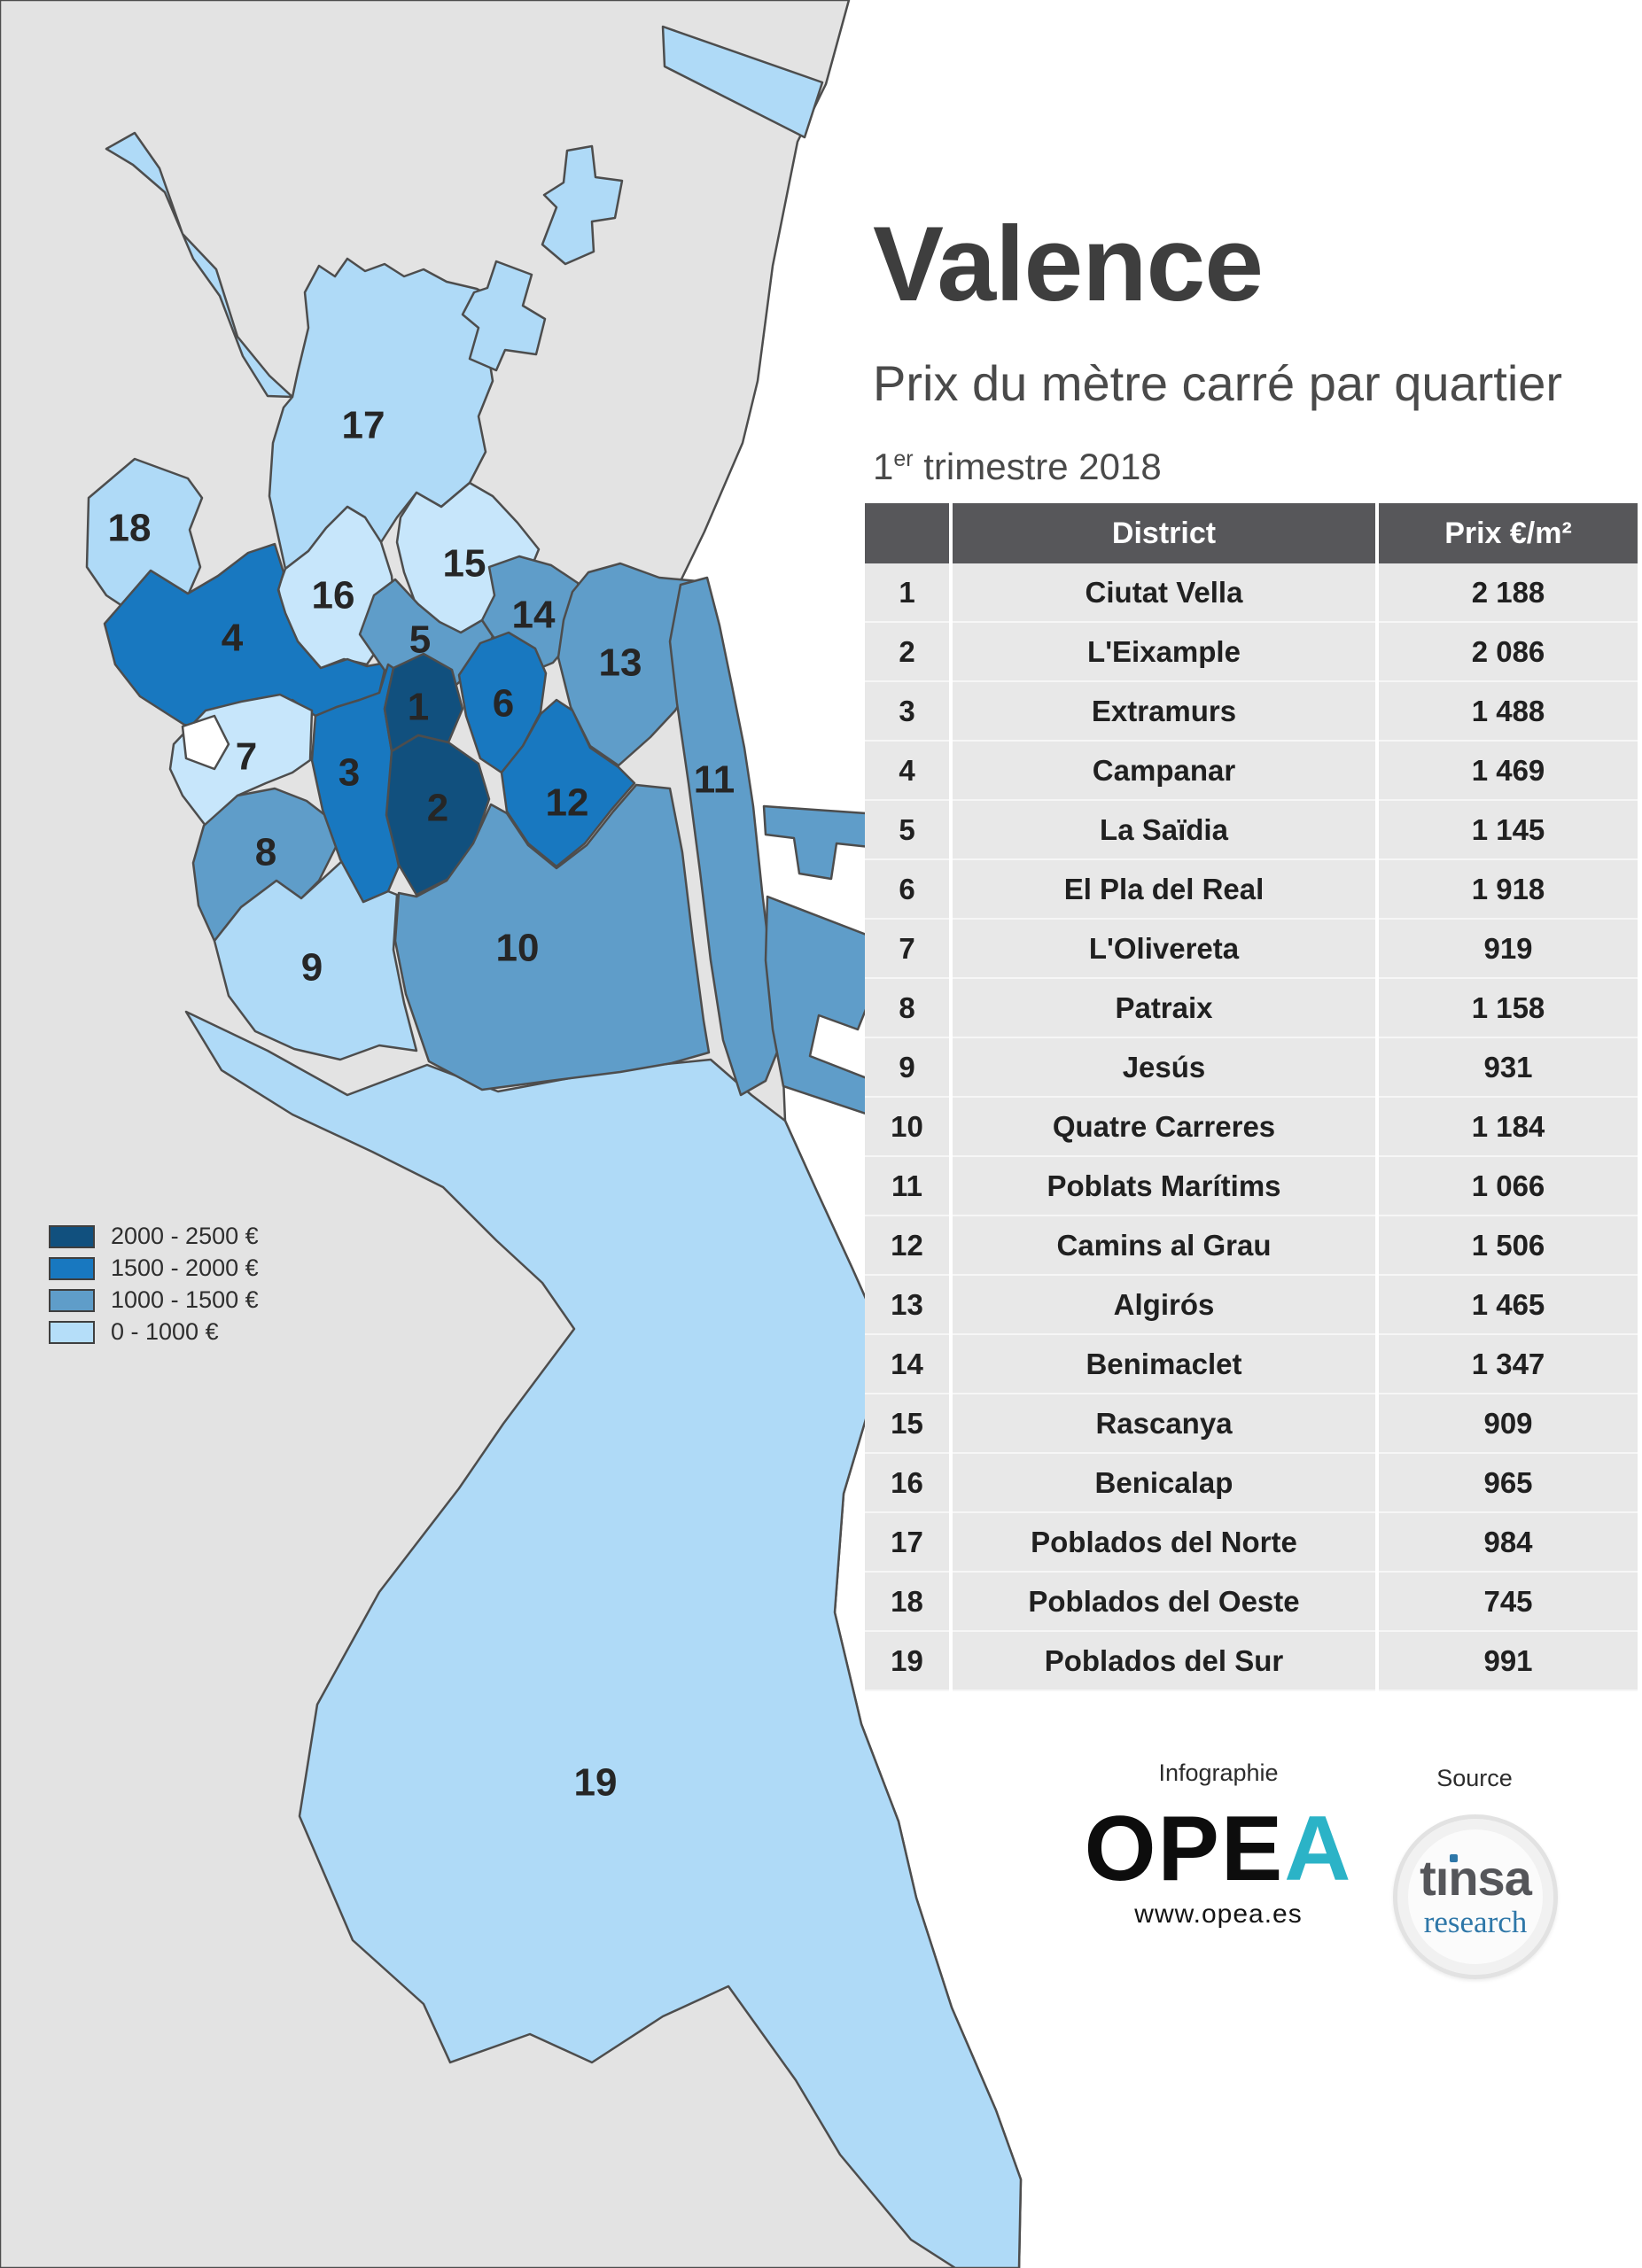 This screenshot has width=1642, height=2268. What do you see at coordinates (742, 82) in the screenshot?
I see `district-17-exclave-band` at bounding box center [742, 82].